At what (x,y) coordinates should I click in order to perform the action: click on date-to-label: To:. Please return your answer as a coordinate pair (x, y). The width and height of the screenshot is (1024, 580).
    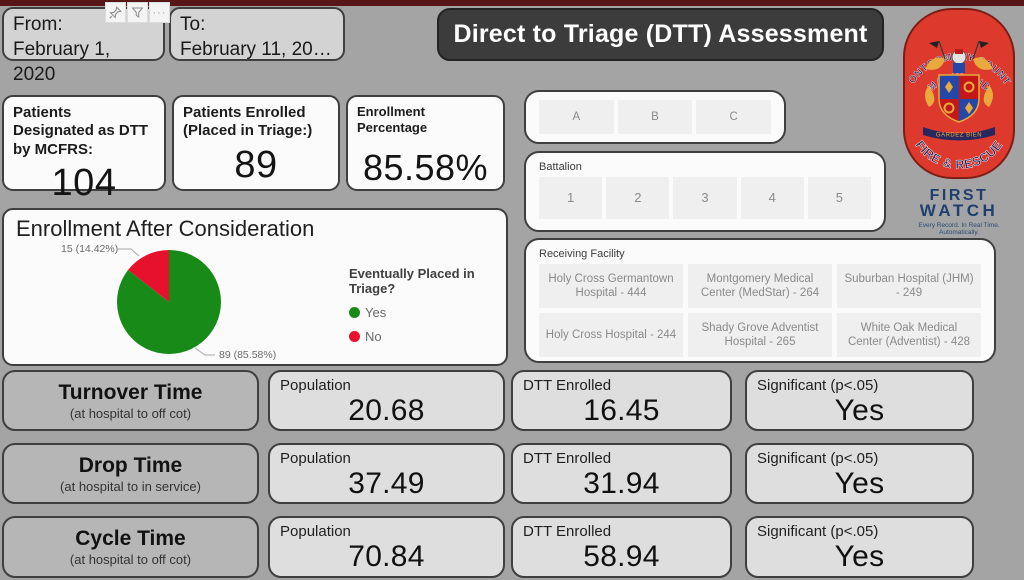
    Looking at the image, I should click on (193, 24).